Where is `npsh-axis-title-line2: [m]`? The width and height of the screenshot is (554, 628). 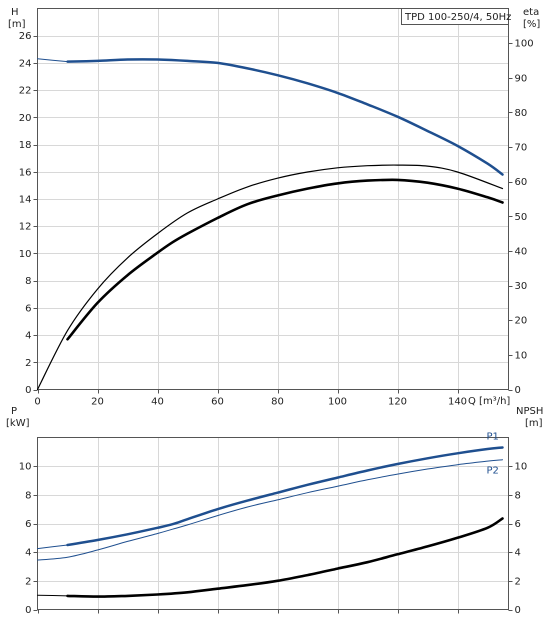 npsh-axis-title-line2: [m] is located at coordinates (534, 423).